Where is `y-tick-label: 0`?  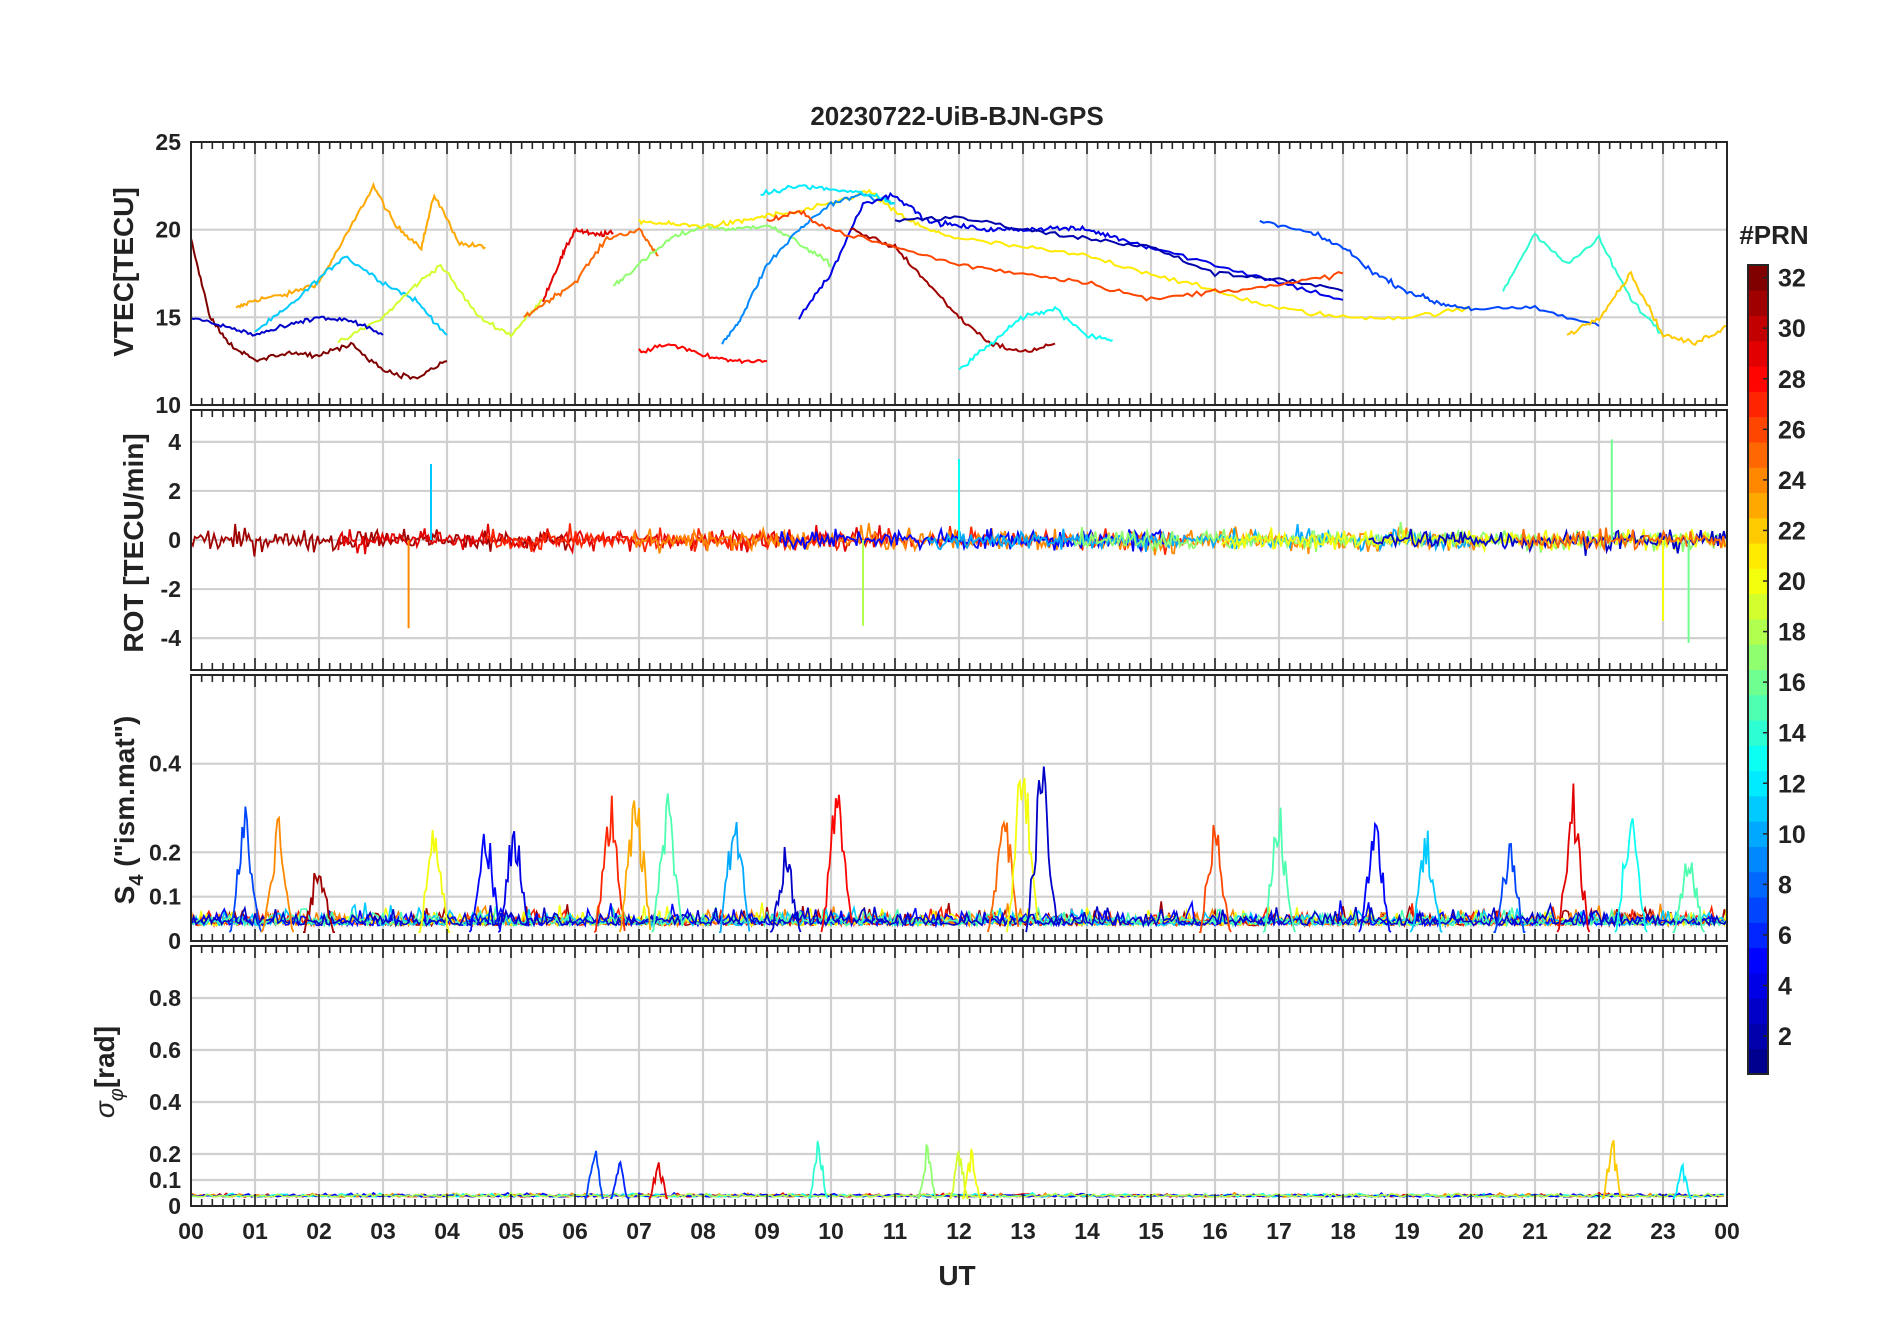 y-tick-label: 0 is located at coordinates (174, 941).